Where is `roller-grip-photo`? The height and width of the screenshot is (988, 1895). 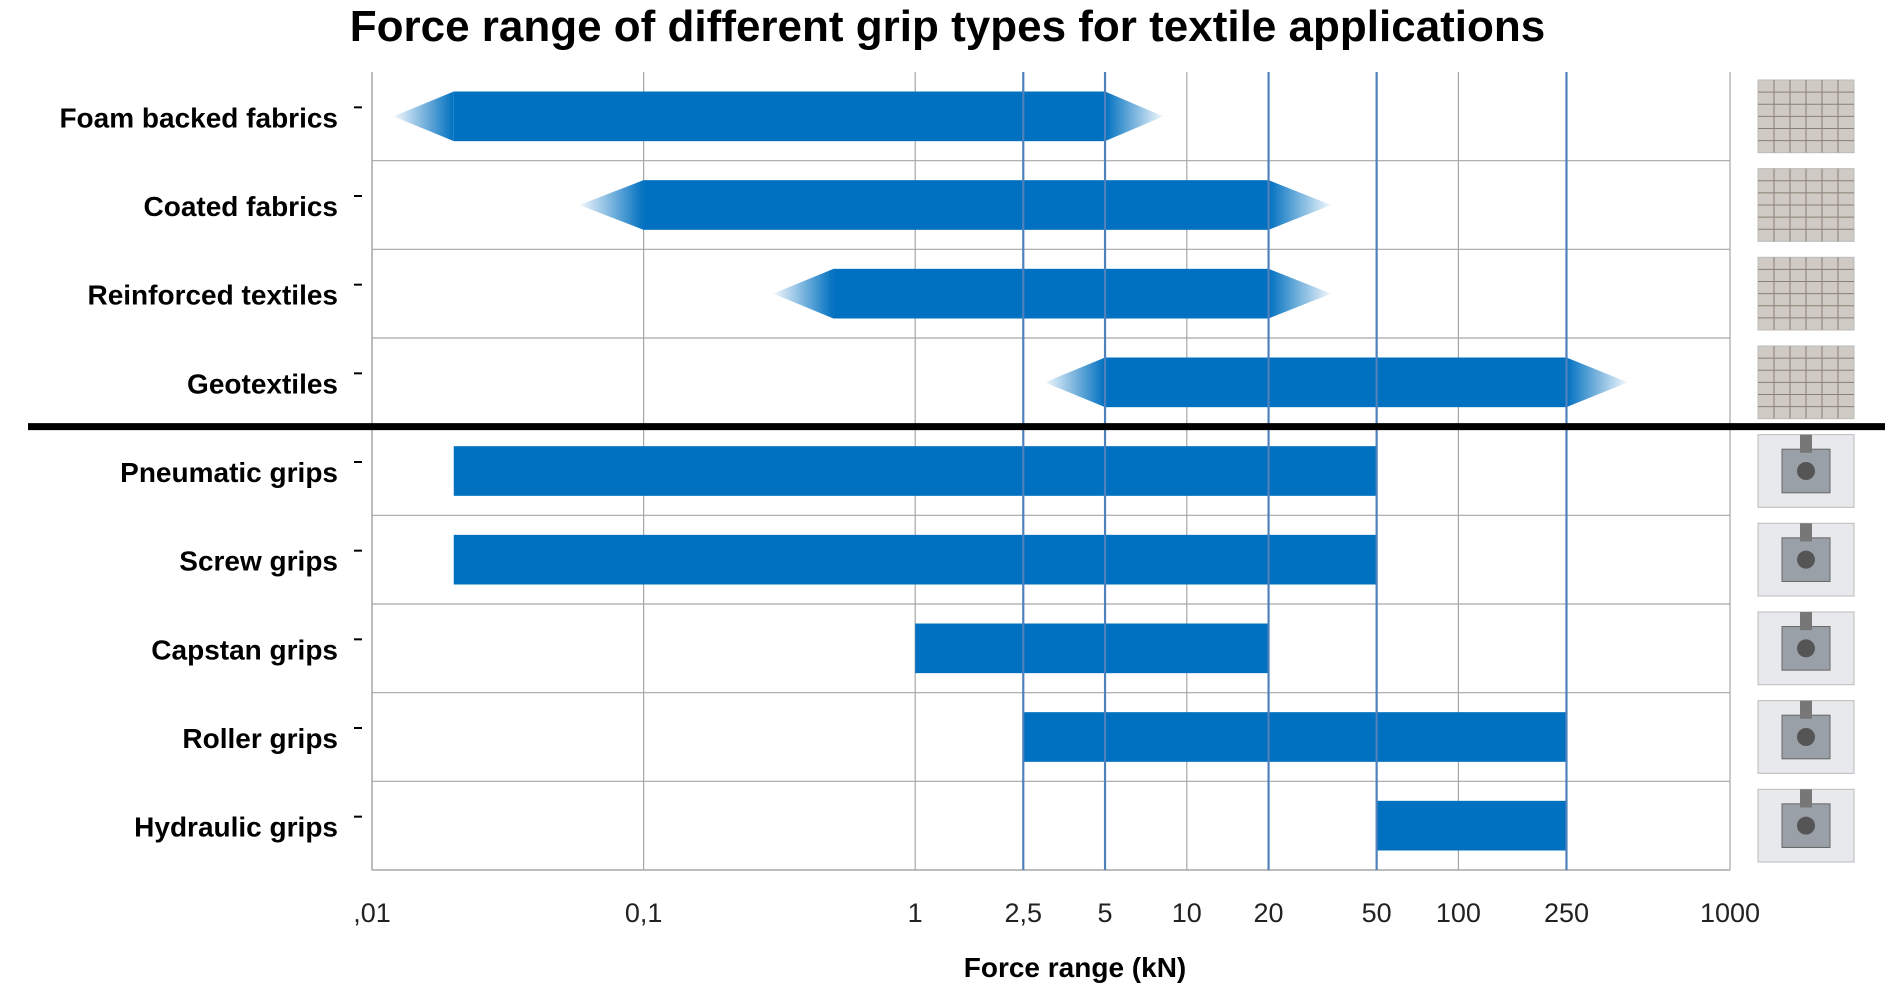
roller-grip-photo is located at coordinates (1806, 737).